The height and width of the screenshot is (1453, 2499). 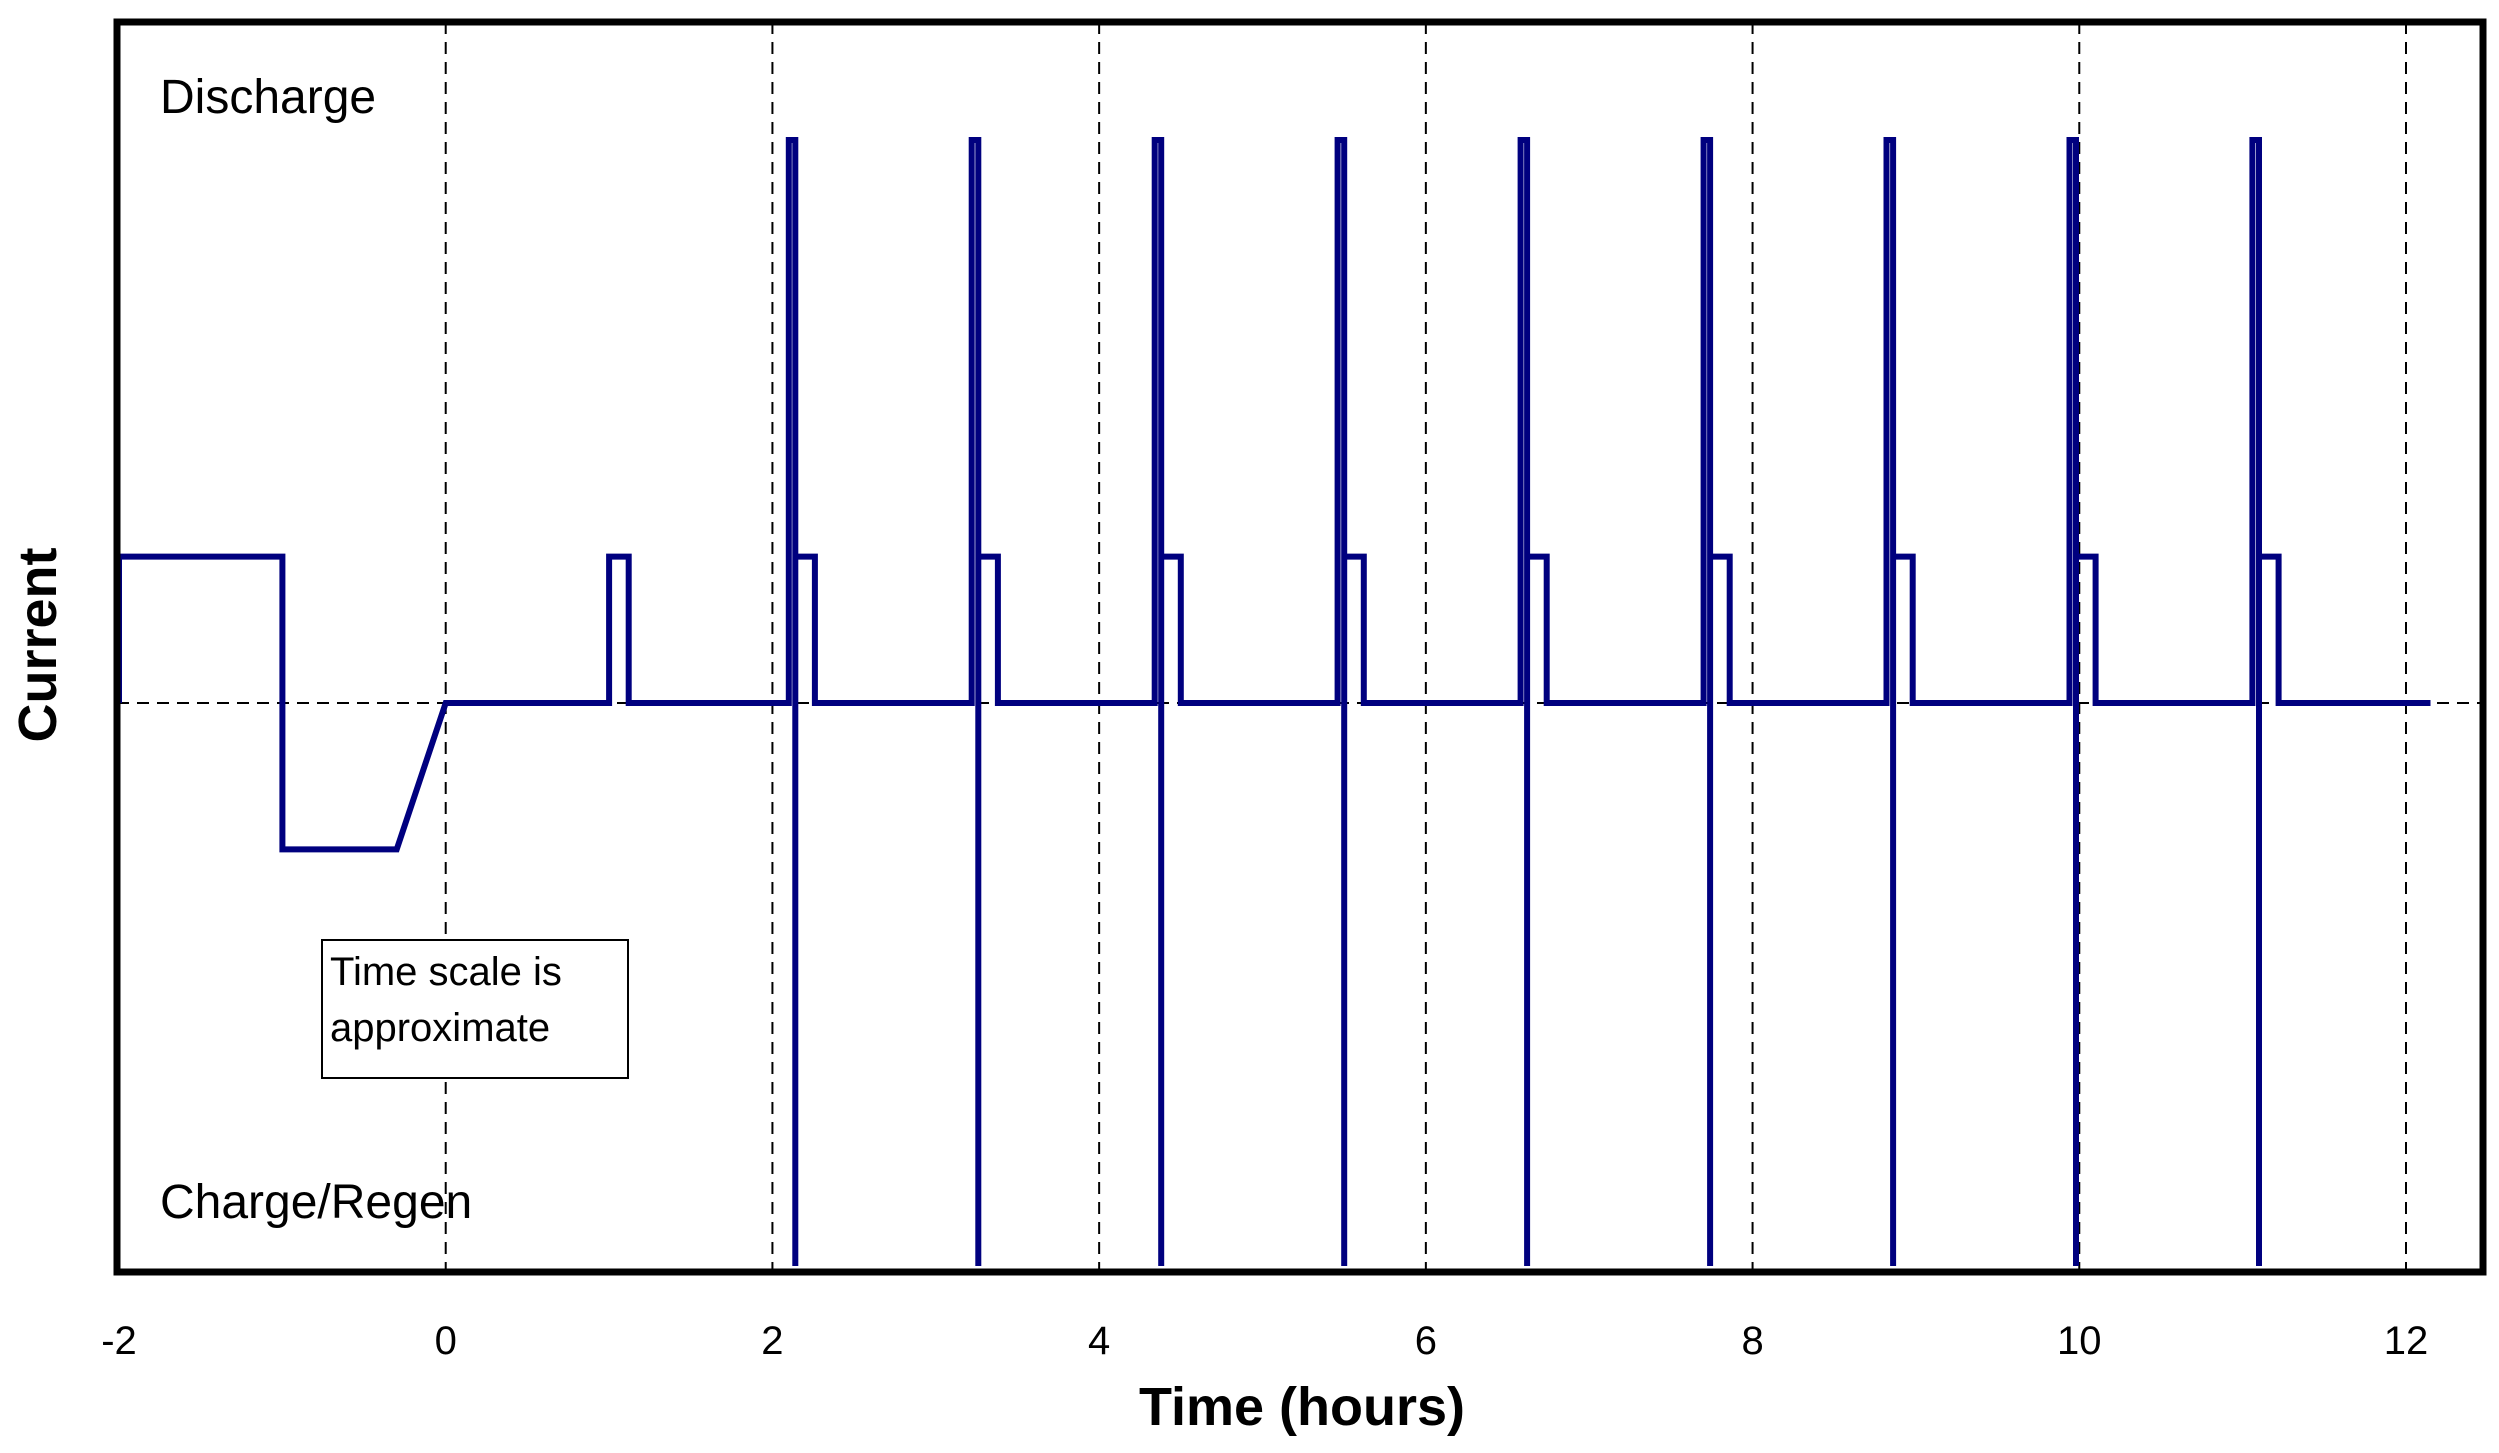 I want to click on note-line-1: Time scale is, so click(x=446, y=972).